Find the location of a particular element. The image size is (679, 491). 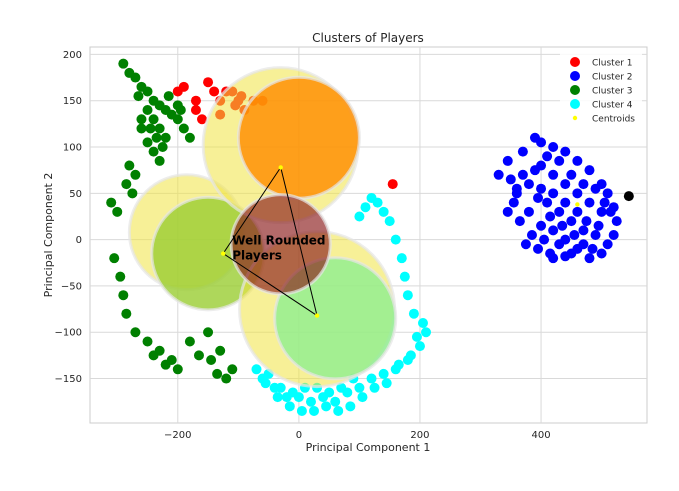

y-tick-label: 50 is located at coordinates (75, 194).